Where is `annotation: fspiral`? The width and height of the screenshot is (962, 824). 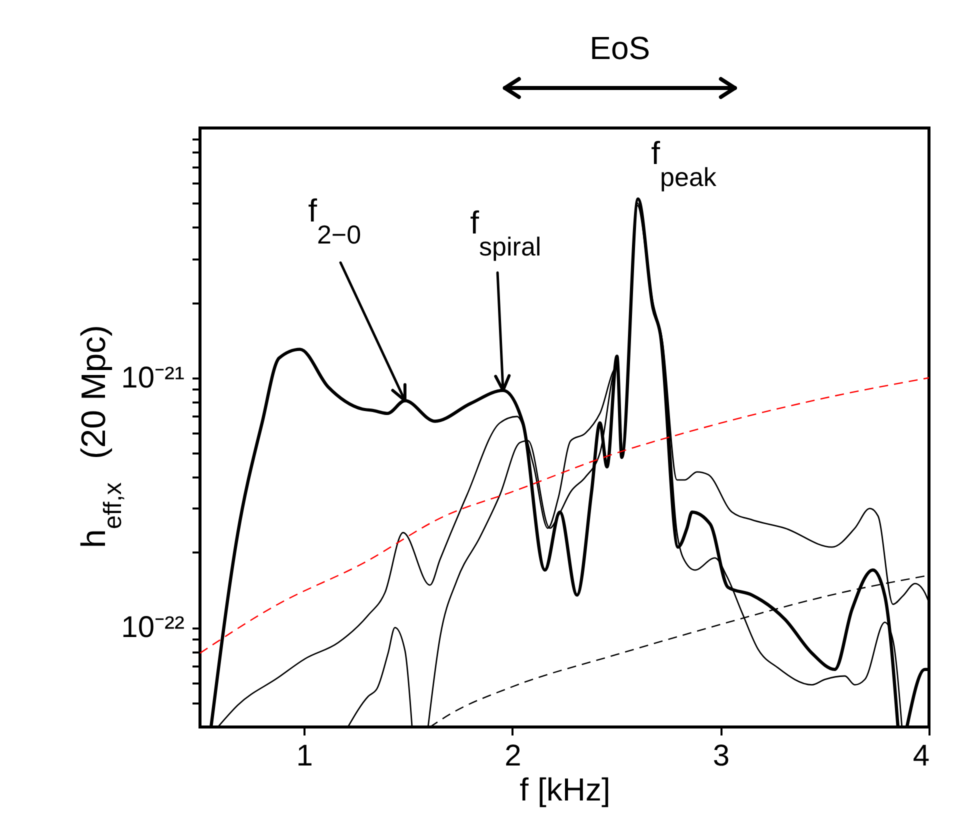 annotation: fspiral is located at coordinates (506, 233).